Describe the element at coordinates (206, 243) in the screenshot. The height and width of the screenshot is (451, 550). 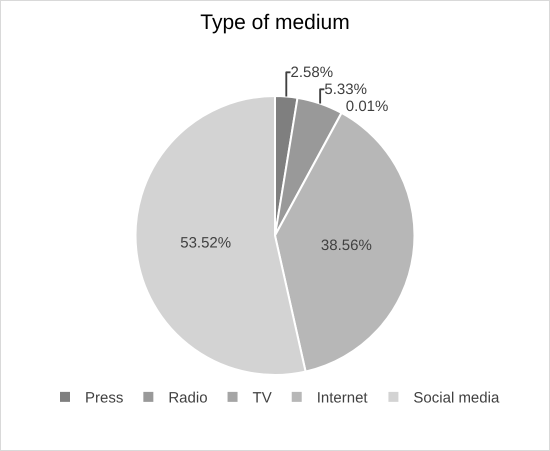
I see `data-label: 53.52%` at that location.